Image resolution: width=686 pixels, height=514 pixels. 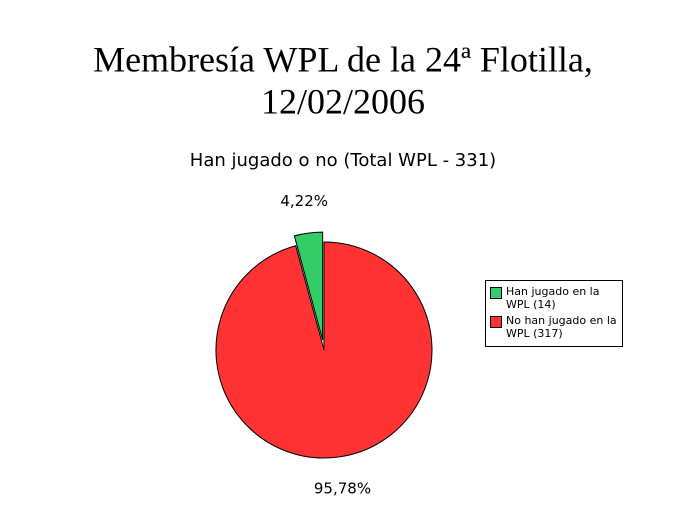 I want to click on legend-item: Han jugado en la WPL (14), so click(x=555, y=298).